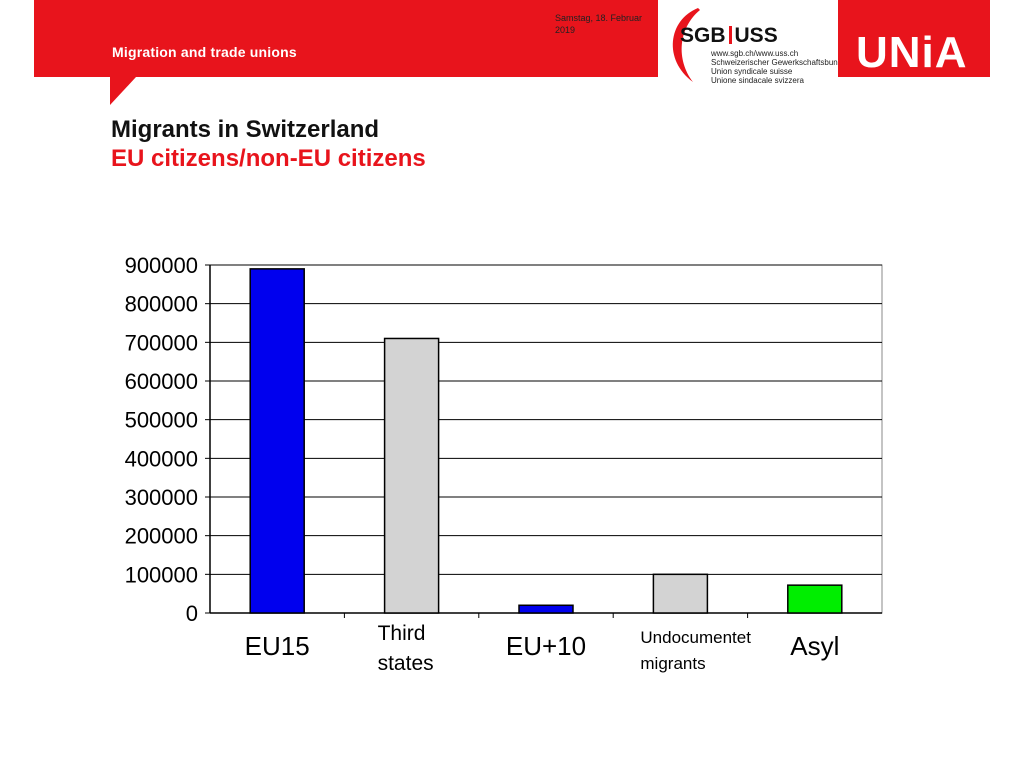  Describe the element at coordinates (546, 646) in the screenshot. I see `x-tick-label: EU+10` at that location.